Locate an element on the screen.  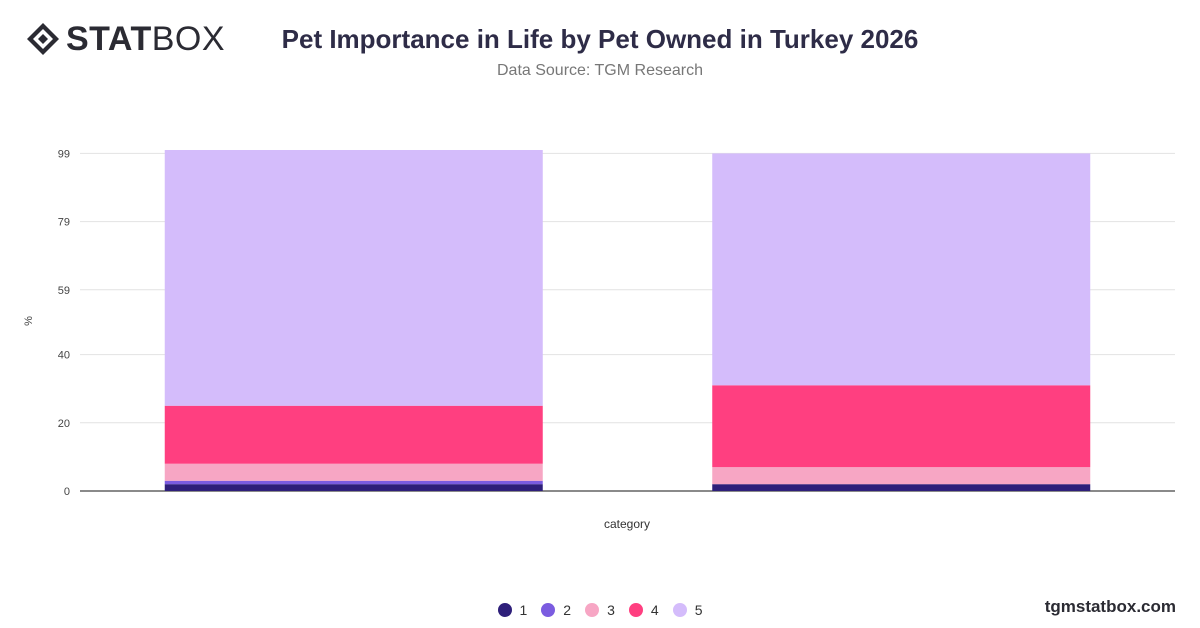
legend-item: 5 is located at coordinates (687, 610).